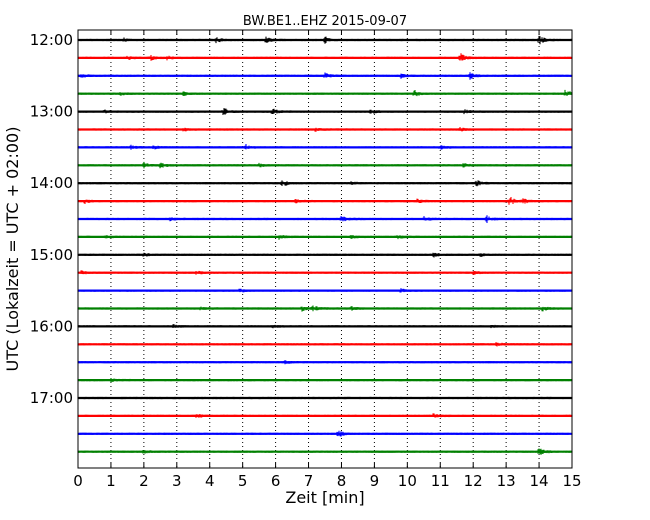 This screenshot has width=650, height=520. What do you see at coordinates (324, 497) in the screenshot?
I see `x-axis-label: Zeit [min]` at bounding box center [324, 497].